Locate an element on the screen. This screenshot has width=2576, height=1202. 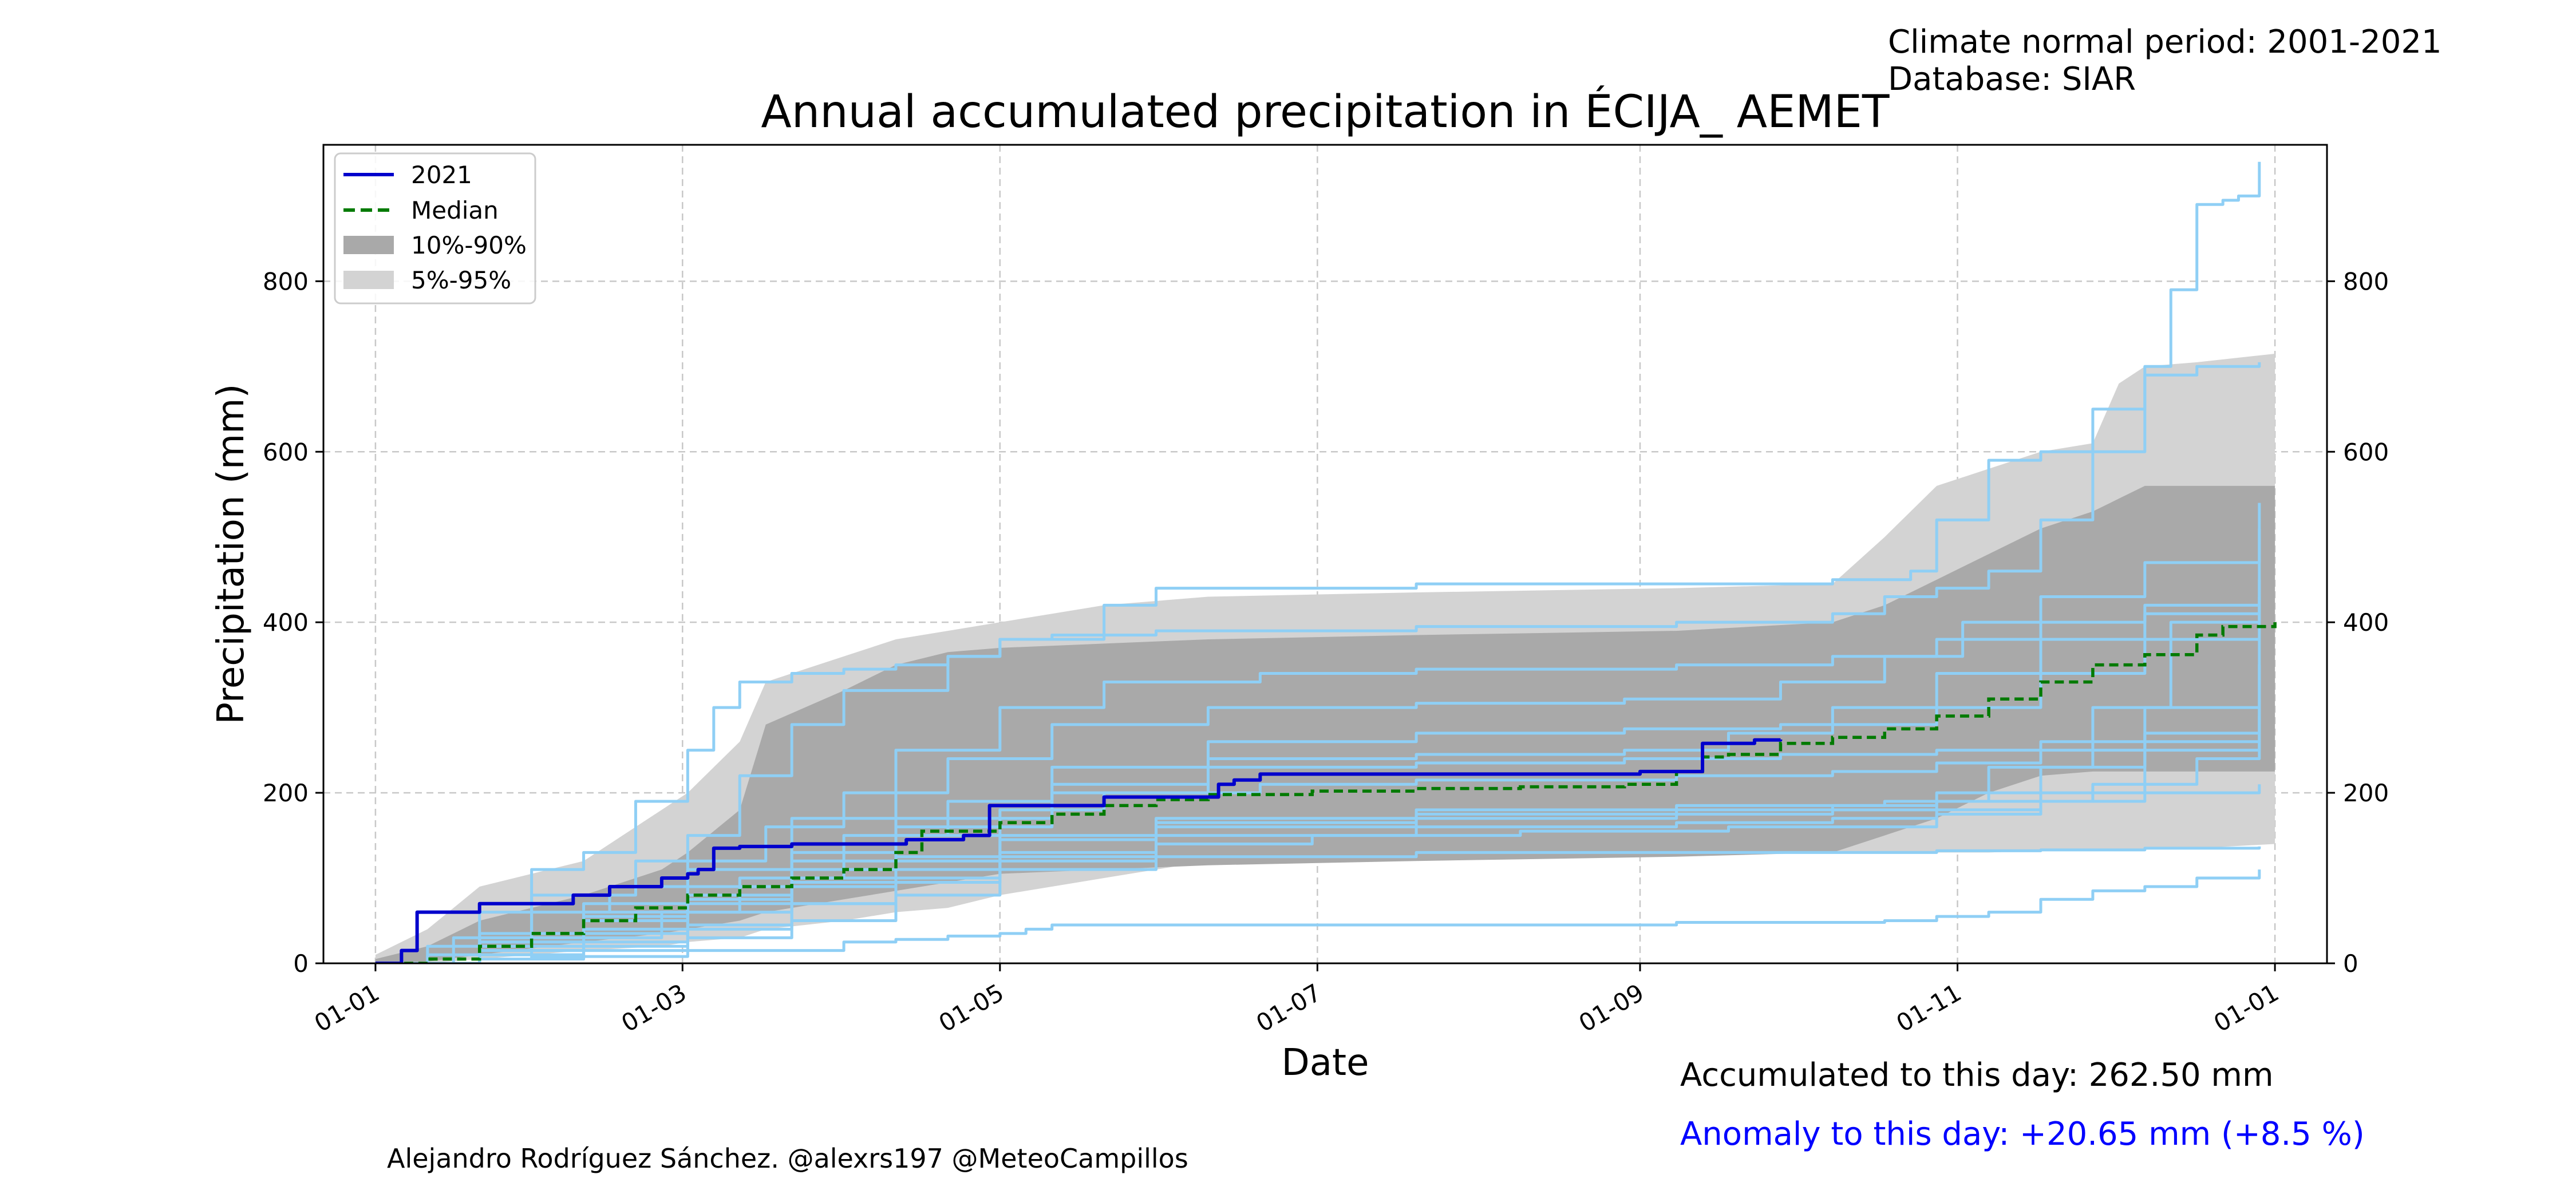
series-hist-k is located at coordinates (1318, 905).